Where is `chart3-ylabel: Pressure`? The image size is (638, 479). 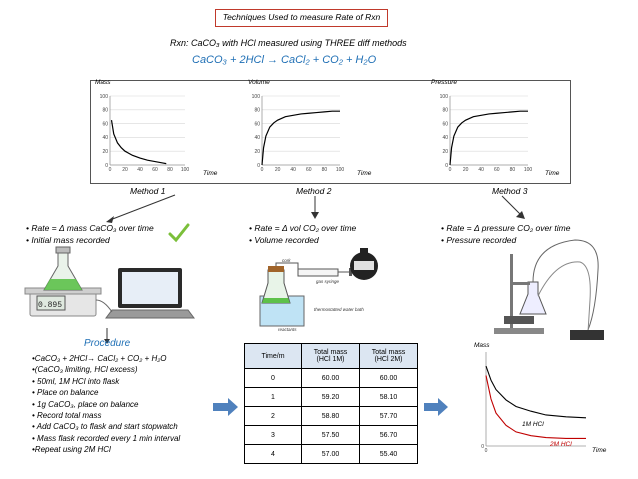
chart3-ylabel: Pressure is located at coordinates (444, 82).